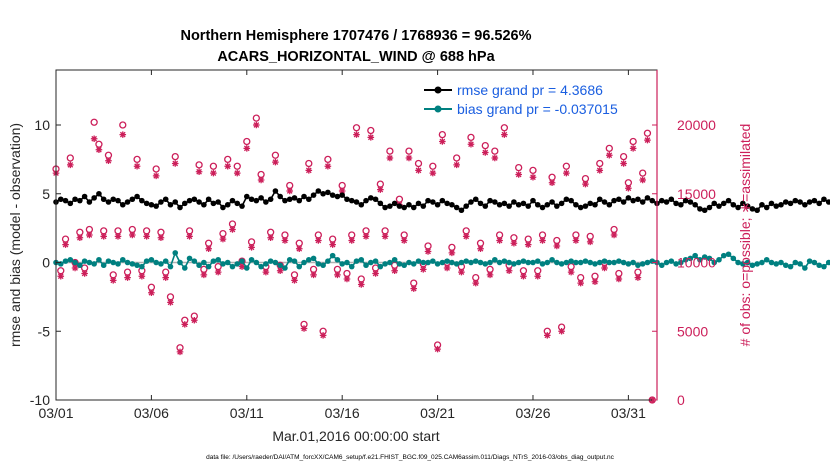  What do you see at coordinates (437, 413) in the screenshot?
I see `x-tick-label: 03/21` at bounding box center [437, 413].